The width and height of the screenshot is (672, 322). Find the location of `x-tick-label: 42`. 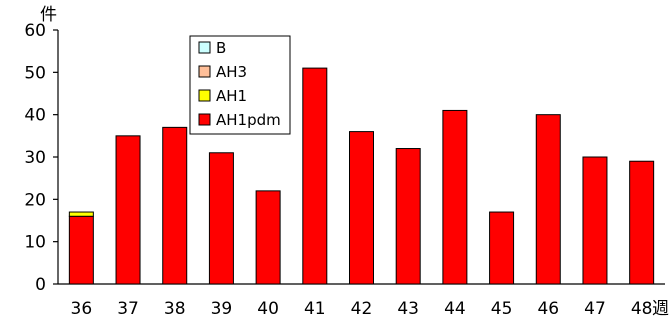

x-tick-label: 42 is located at coordinates (362, 309).